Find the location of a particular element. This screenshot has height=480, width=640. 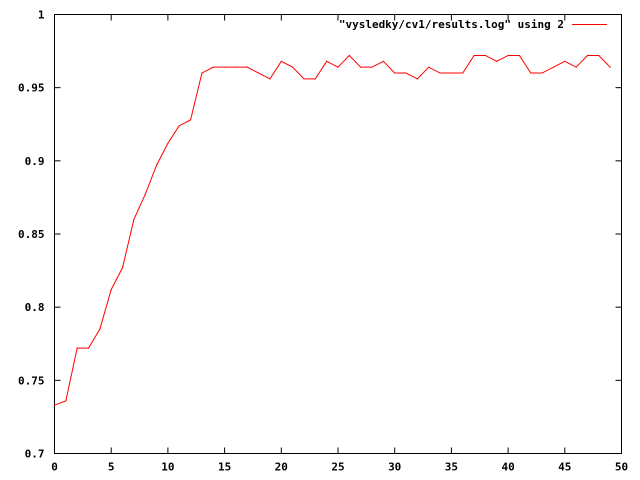

legend-label-series-1: "vysledky/cv1/results.log" using 2 is located at coordinates (451, 24).